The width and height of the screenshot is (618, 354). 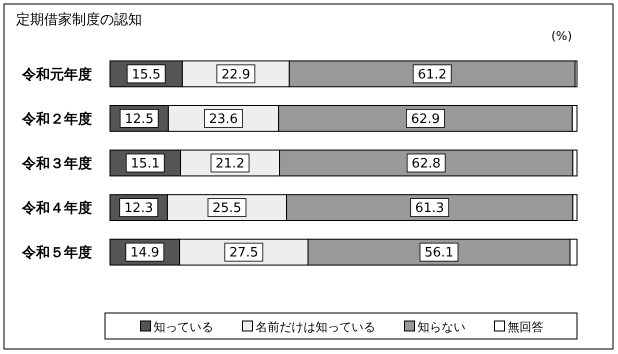 What do you see at coordinates (223, 119) in the screenshot?
I see `data-label: 23.6` at bounding box center [223, 119].